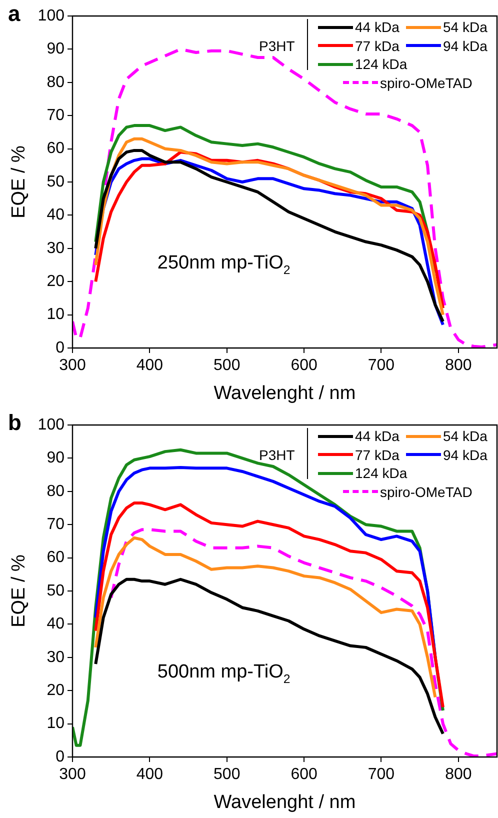 Image resolution: width=498 pixels, height=818 pixels. What do you see at coordinates (14, 13) in the screenshot?
I see `chart-title: a` at bounding box center [14, 13].